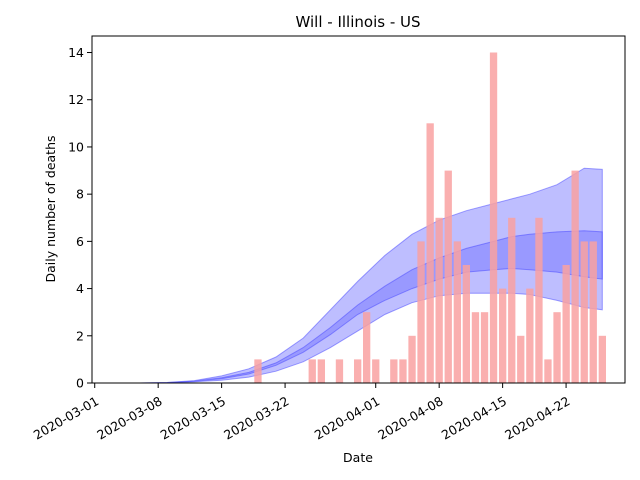  What do you see at coordinates (80, 288) in the screenshot?
I see `y-tick-label: 4` at bounding box center [80, 288].